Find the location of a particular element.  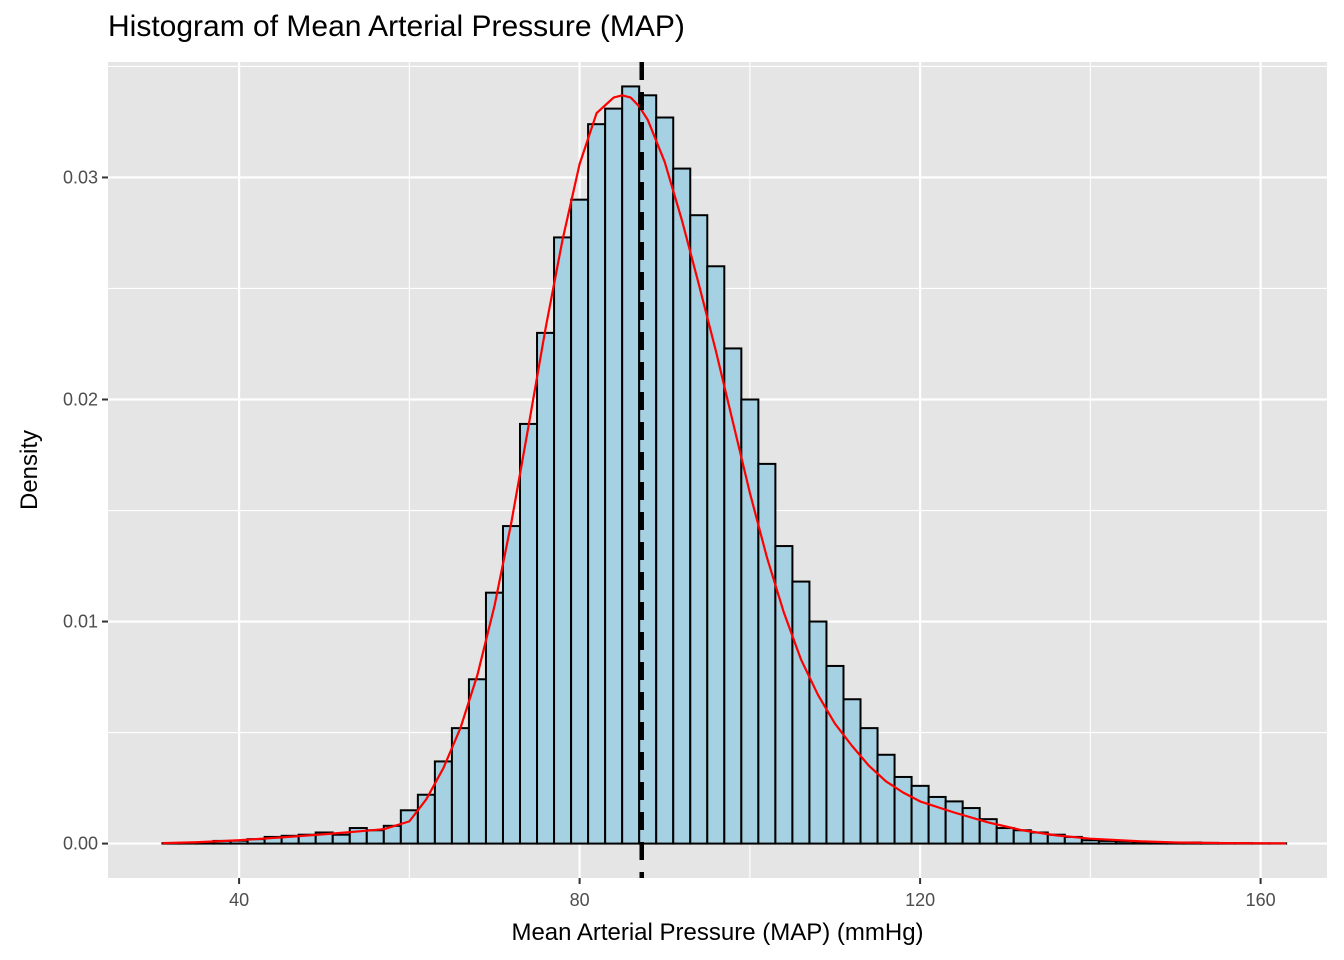

x-axis-ticks: 40 80 120 160 is located at coordinates (752, 894).